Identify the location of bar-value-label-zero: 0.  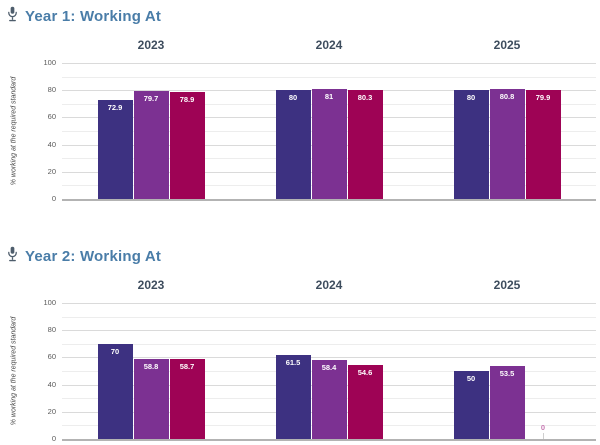
(543, 427).